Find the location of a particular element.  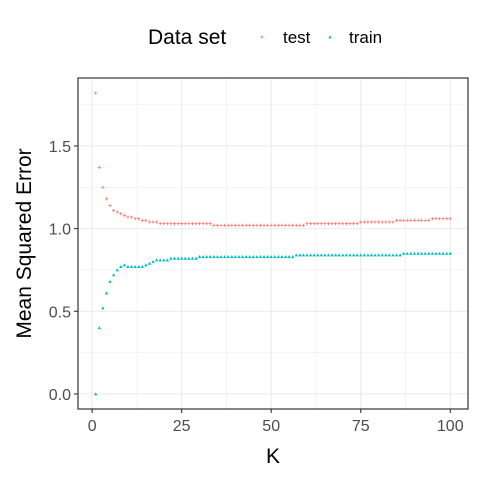

legend-key-marker is located at coordinates (262, 37).